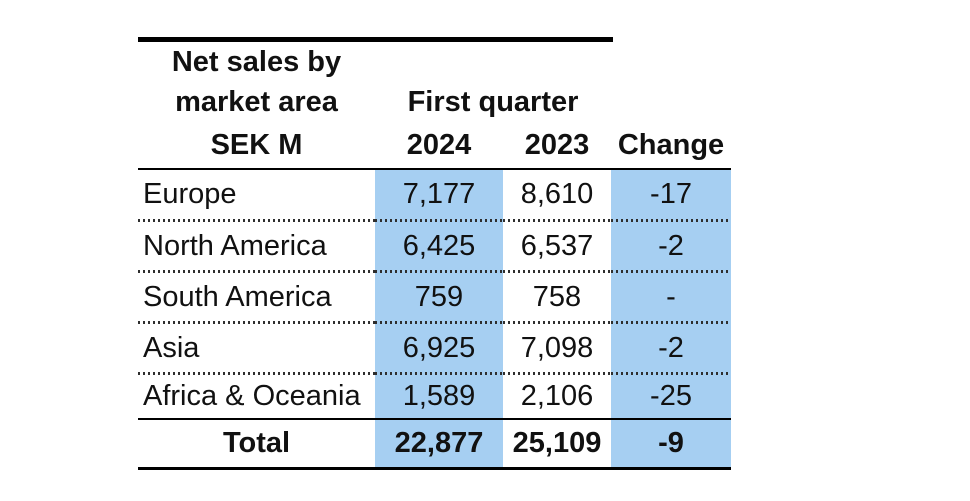 This screenshot has height=501, width=970. Describe the element at coordinates (439, 297) in the screenshot. I see `value-2024: 759` at that location.